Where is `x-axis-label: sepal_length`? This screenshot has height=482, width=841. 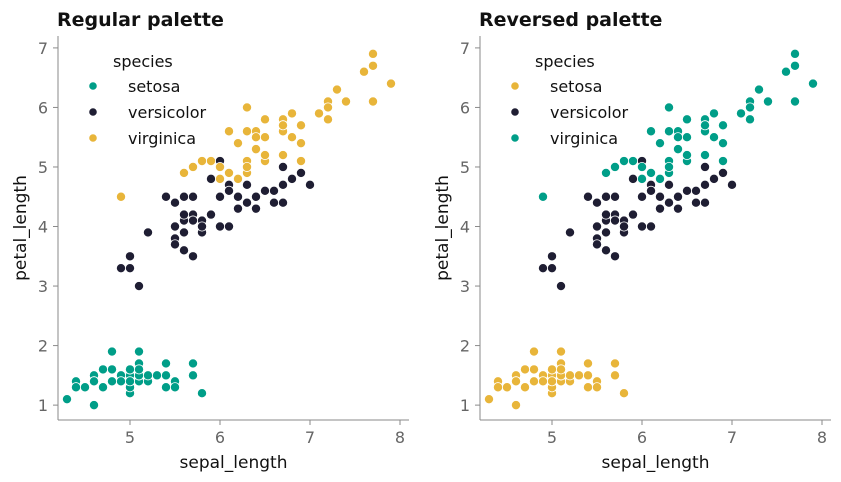
x-axis-label: sepal_length is located at coordinates (656, 463).